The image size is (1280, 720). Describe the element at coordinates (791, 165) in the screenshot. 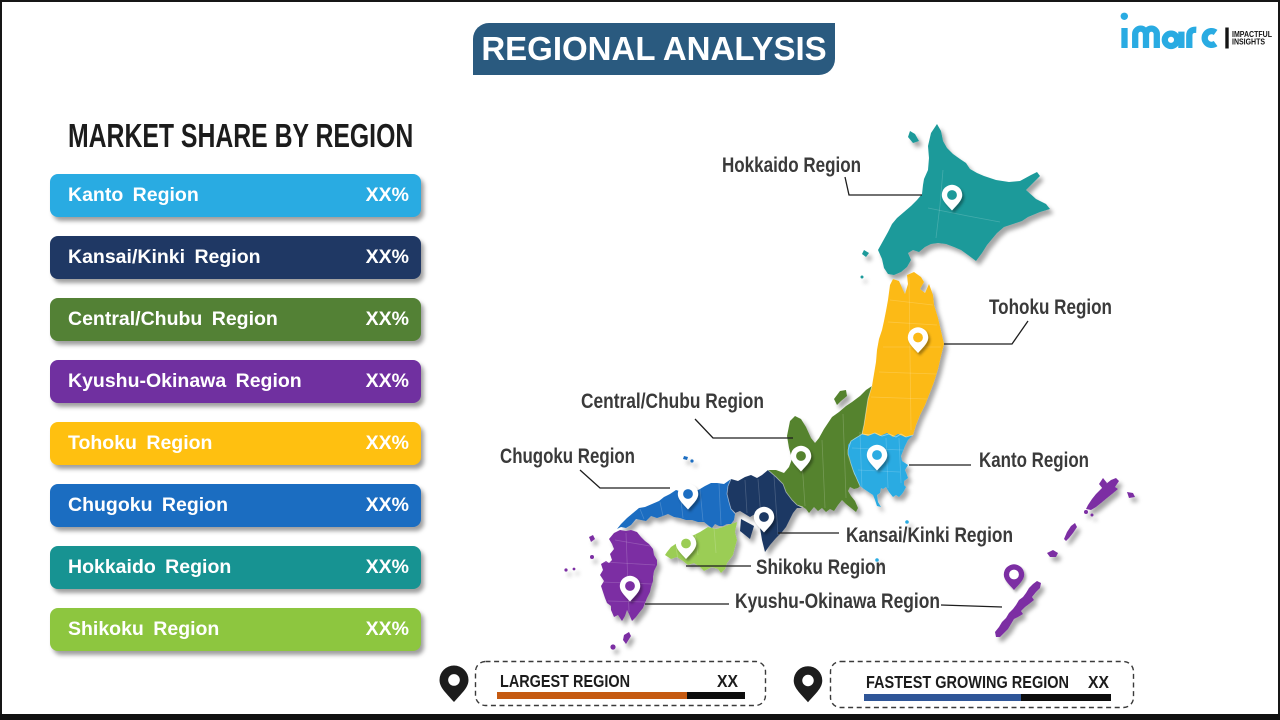

I see `svg-text: Hokkaido Region` at that location.